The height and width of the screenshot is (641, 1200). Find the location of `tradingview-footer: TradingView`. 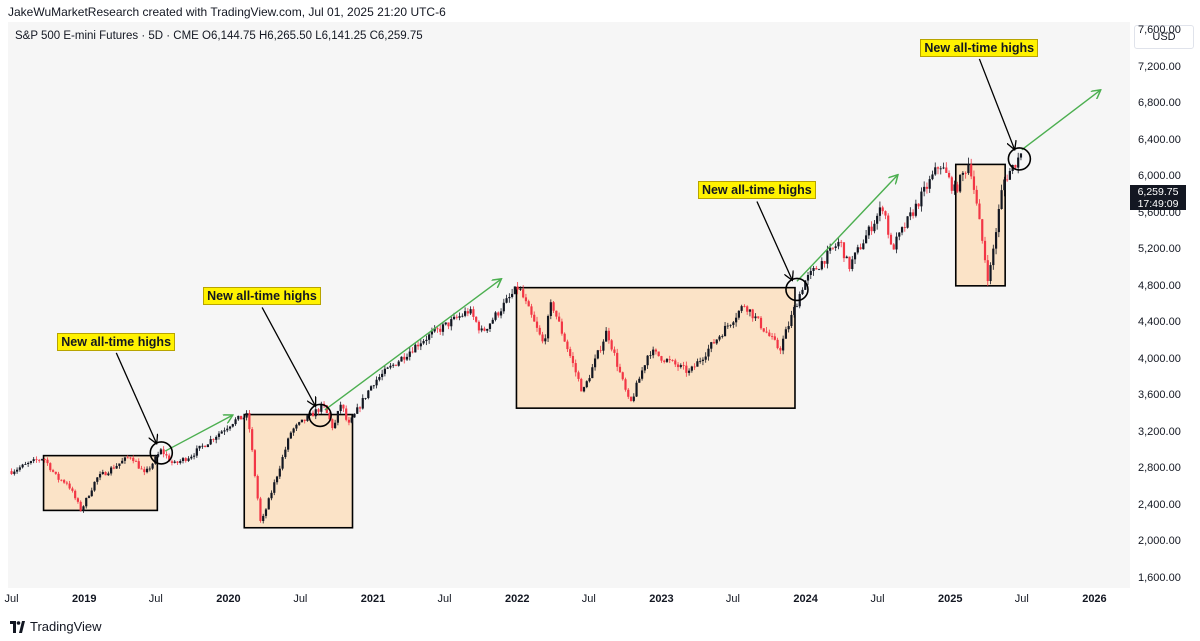

tradingview-footer: TradingView is located at coordinates (56, 626).